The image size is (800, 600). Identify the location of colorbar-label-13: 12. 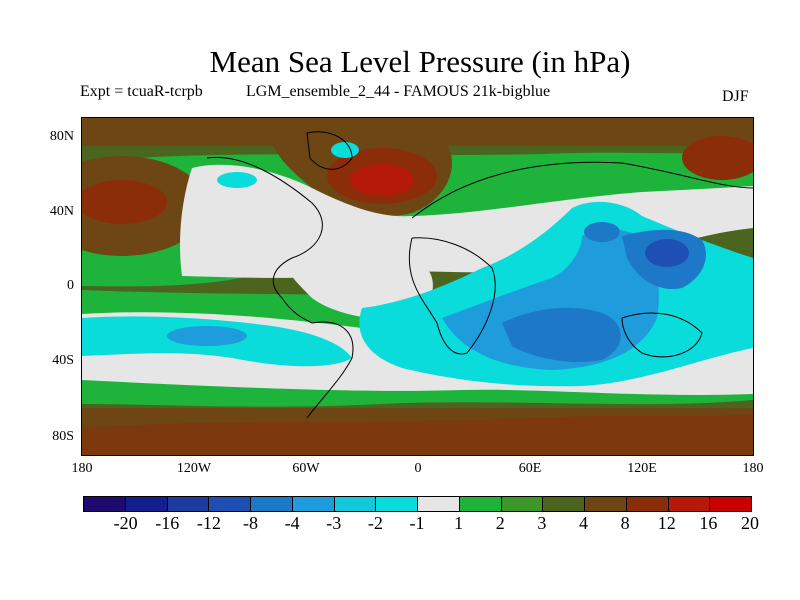
(666, 523).